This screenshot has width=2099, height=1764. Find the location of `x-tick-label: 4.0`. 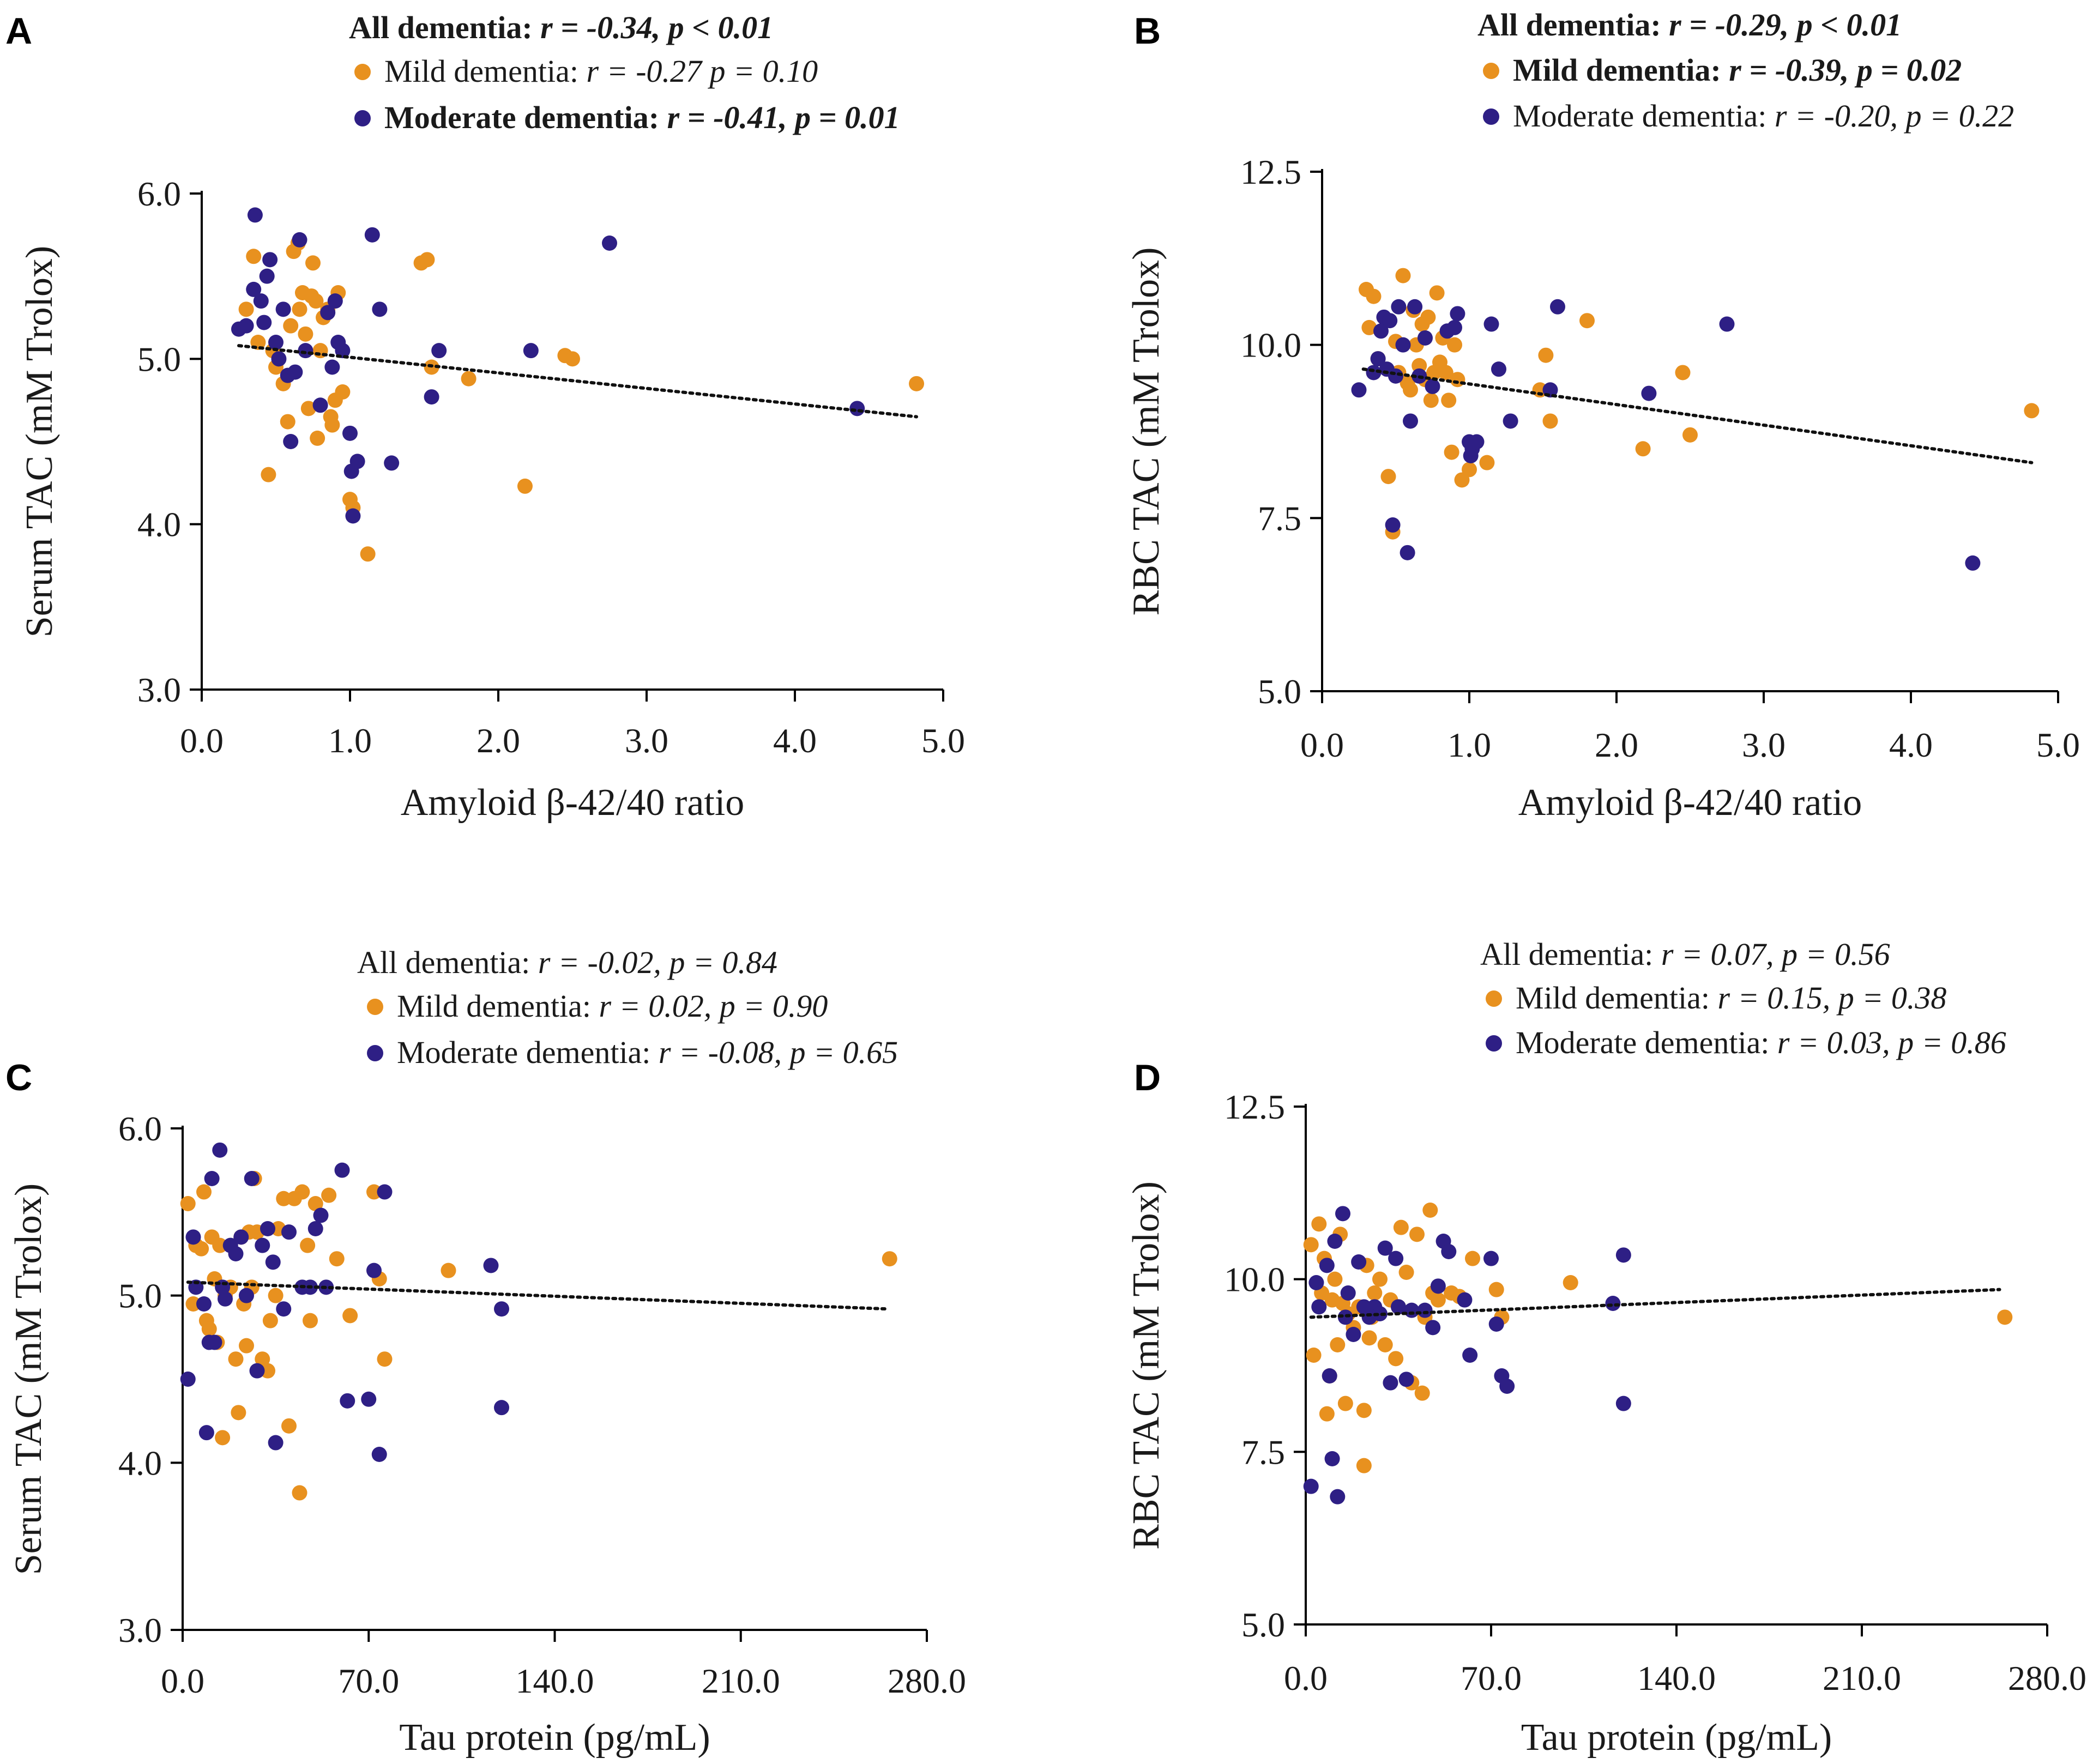

x-tick-label: 4.0 is located at coordinates (795, 740).